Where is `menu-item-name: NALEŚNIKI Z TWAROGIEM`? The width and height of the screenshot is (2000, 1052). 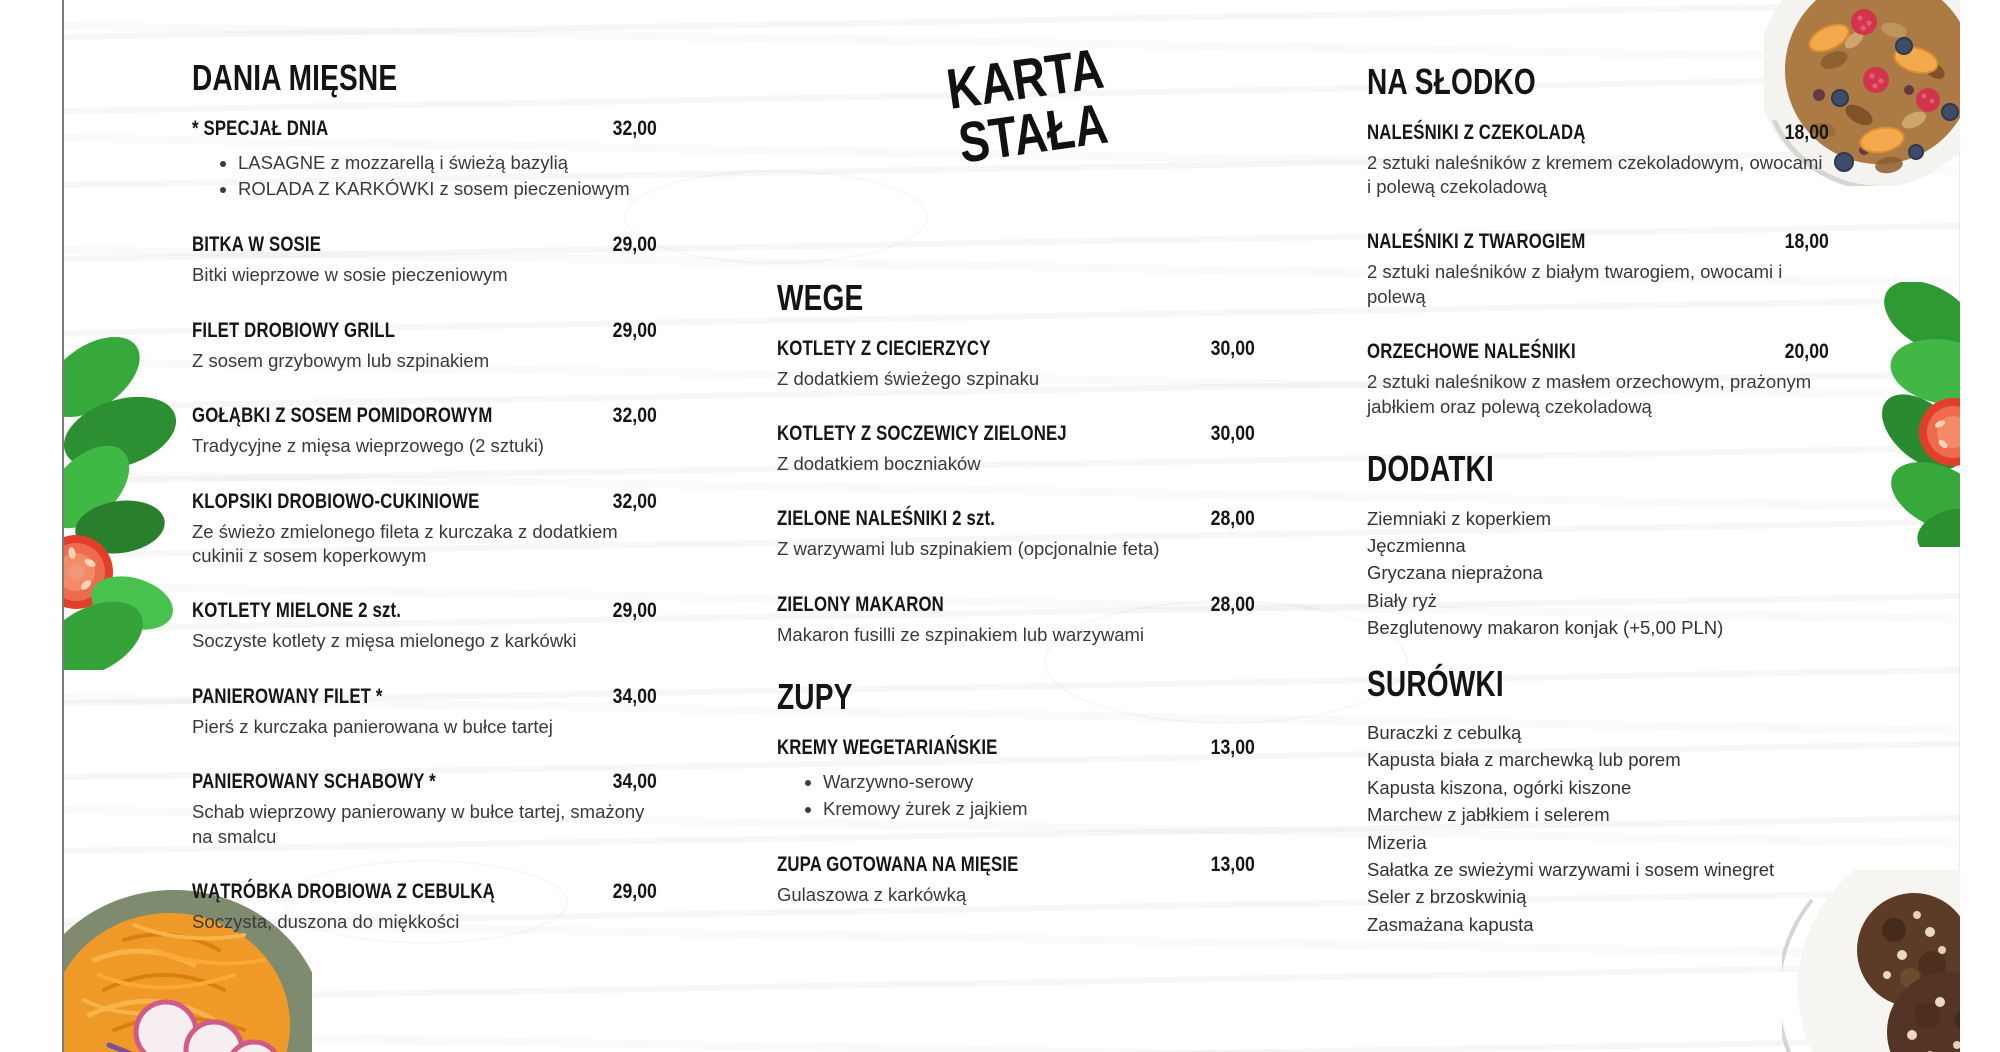
menu-item-name: NALEŚNIKI Z TWAROGIEM is located at coordinates (1476, 241).